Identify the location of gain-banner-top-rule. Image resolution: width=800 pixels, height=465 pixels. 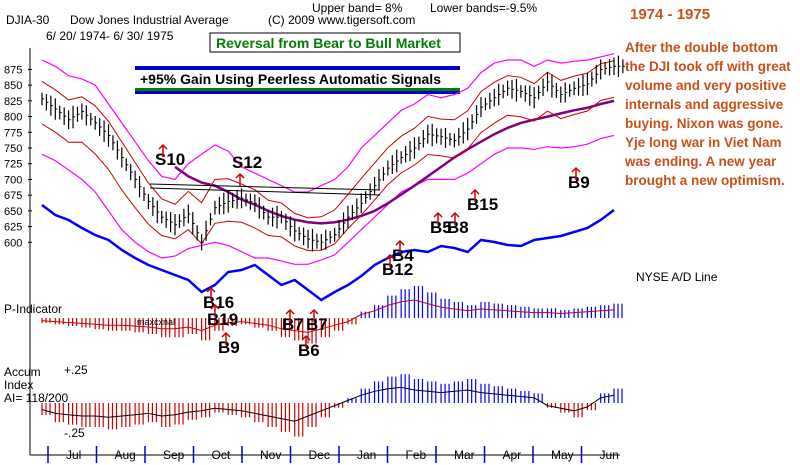
(297, 68).